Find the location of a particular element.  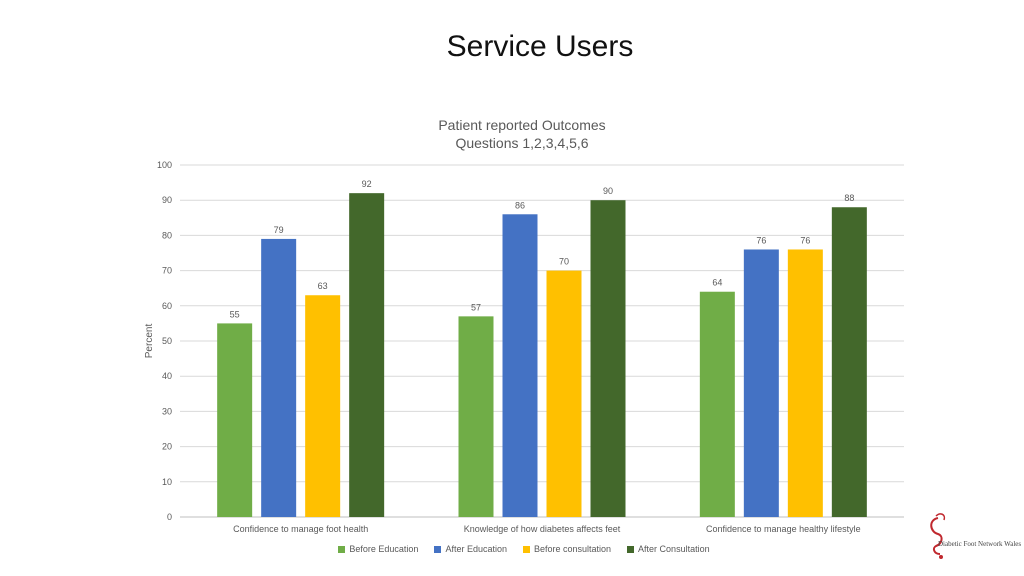

data-label: 63 is located at coordinates (323, 286).